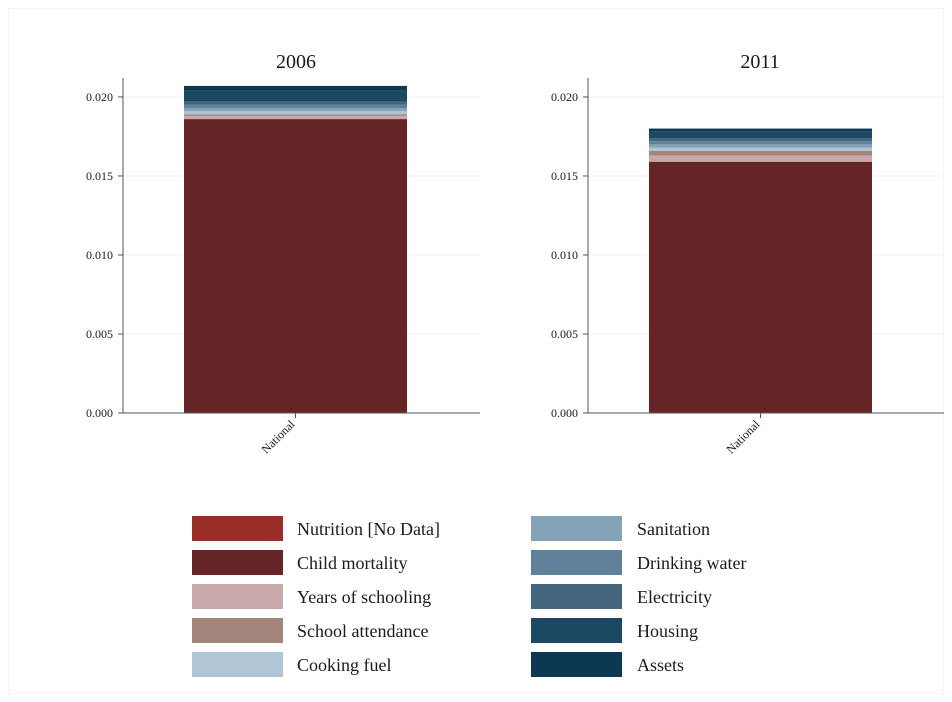 This screenshot has height=702, width=952. What do you see at coordinates (576, 664) in the screenshot?
I see `legend-swatch-assets` at bounding box center [576, 664].